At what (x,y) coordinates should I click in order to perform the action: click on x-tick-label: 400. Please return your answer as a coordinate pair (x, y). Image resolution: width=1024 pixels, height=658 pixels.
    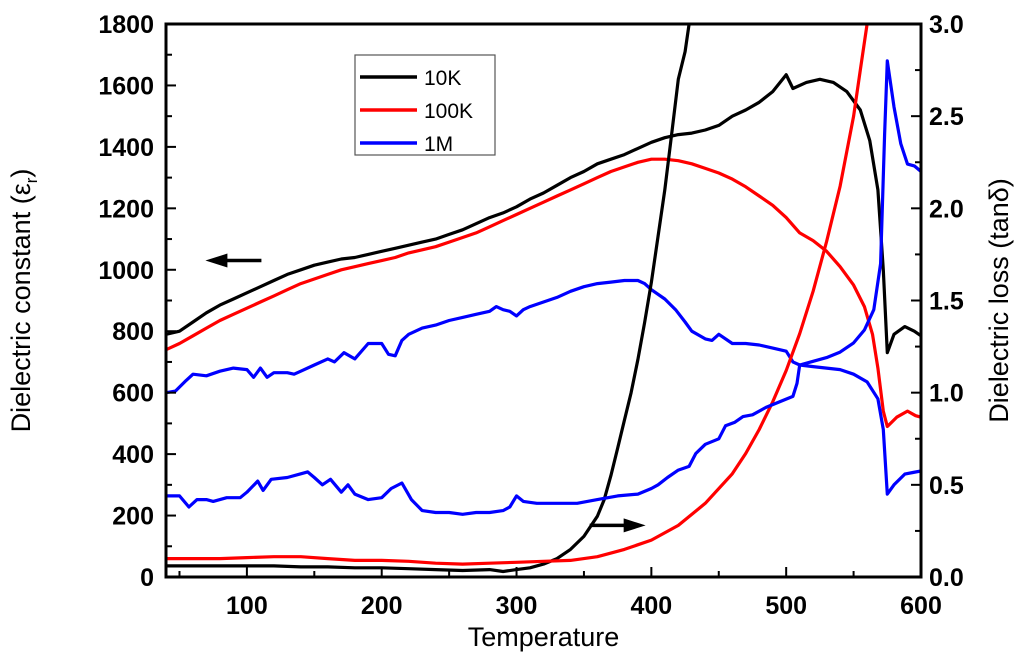
    Looking at the image, I should click on (651, 606).